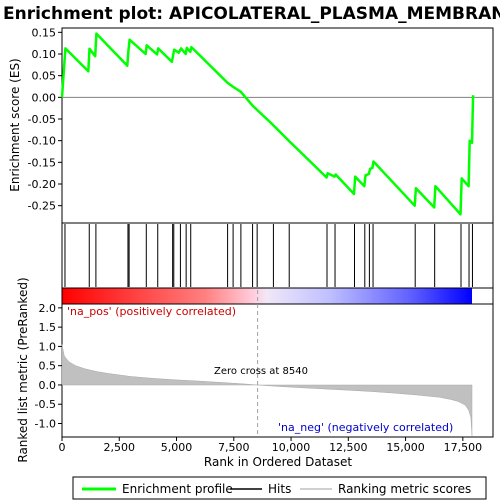 This screenshot has width=500, height=500. I want to click on top-y-tick-label: -0.20, so click(42, 184).